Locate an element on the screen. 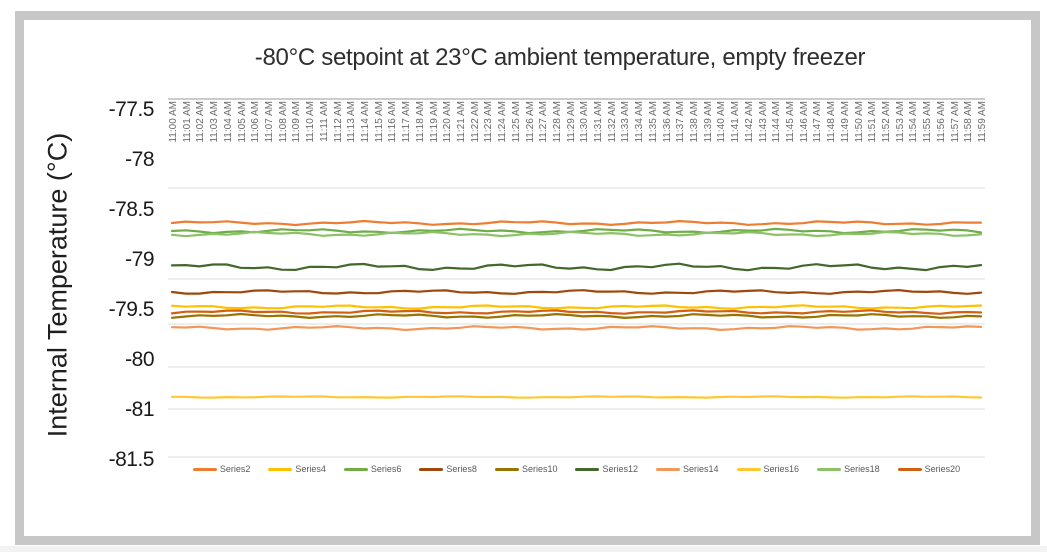 The width and height of the screenshot is (1047, 552). legend-label: Series4 is located at coordinates (310, 469).